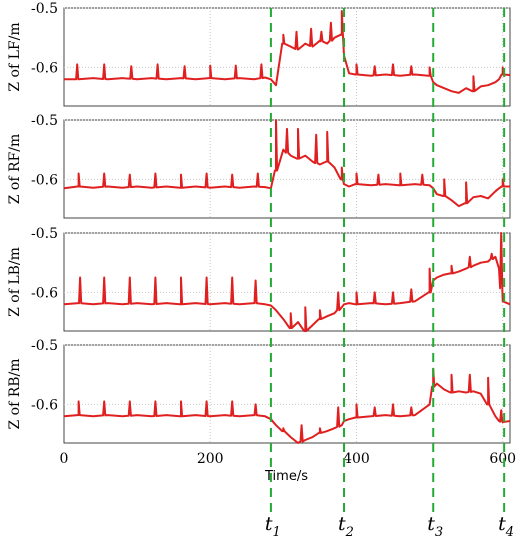  What do you see at coordinates (439, 532) in the screenshot?
I see `time-marker-subscript: 3` at bounding box center [439, 532].